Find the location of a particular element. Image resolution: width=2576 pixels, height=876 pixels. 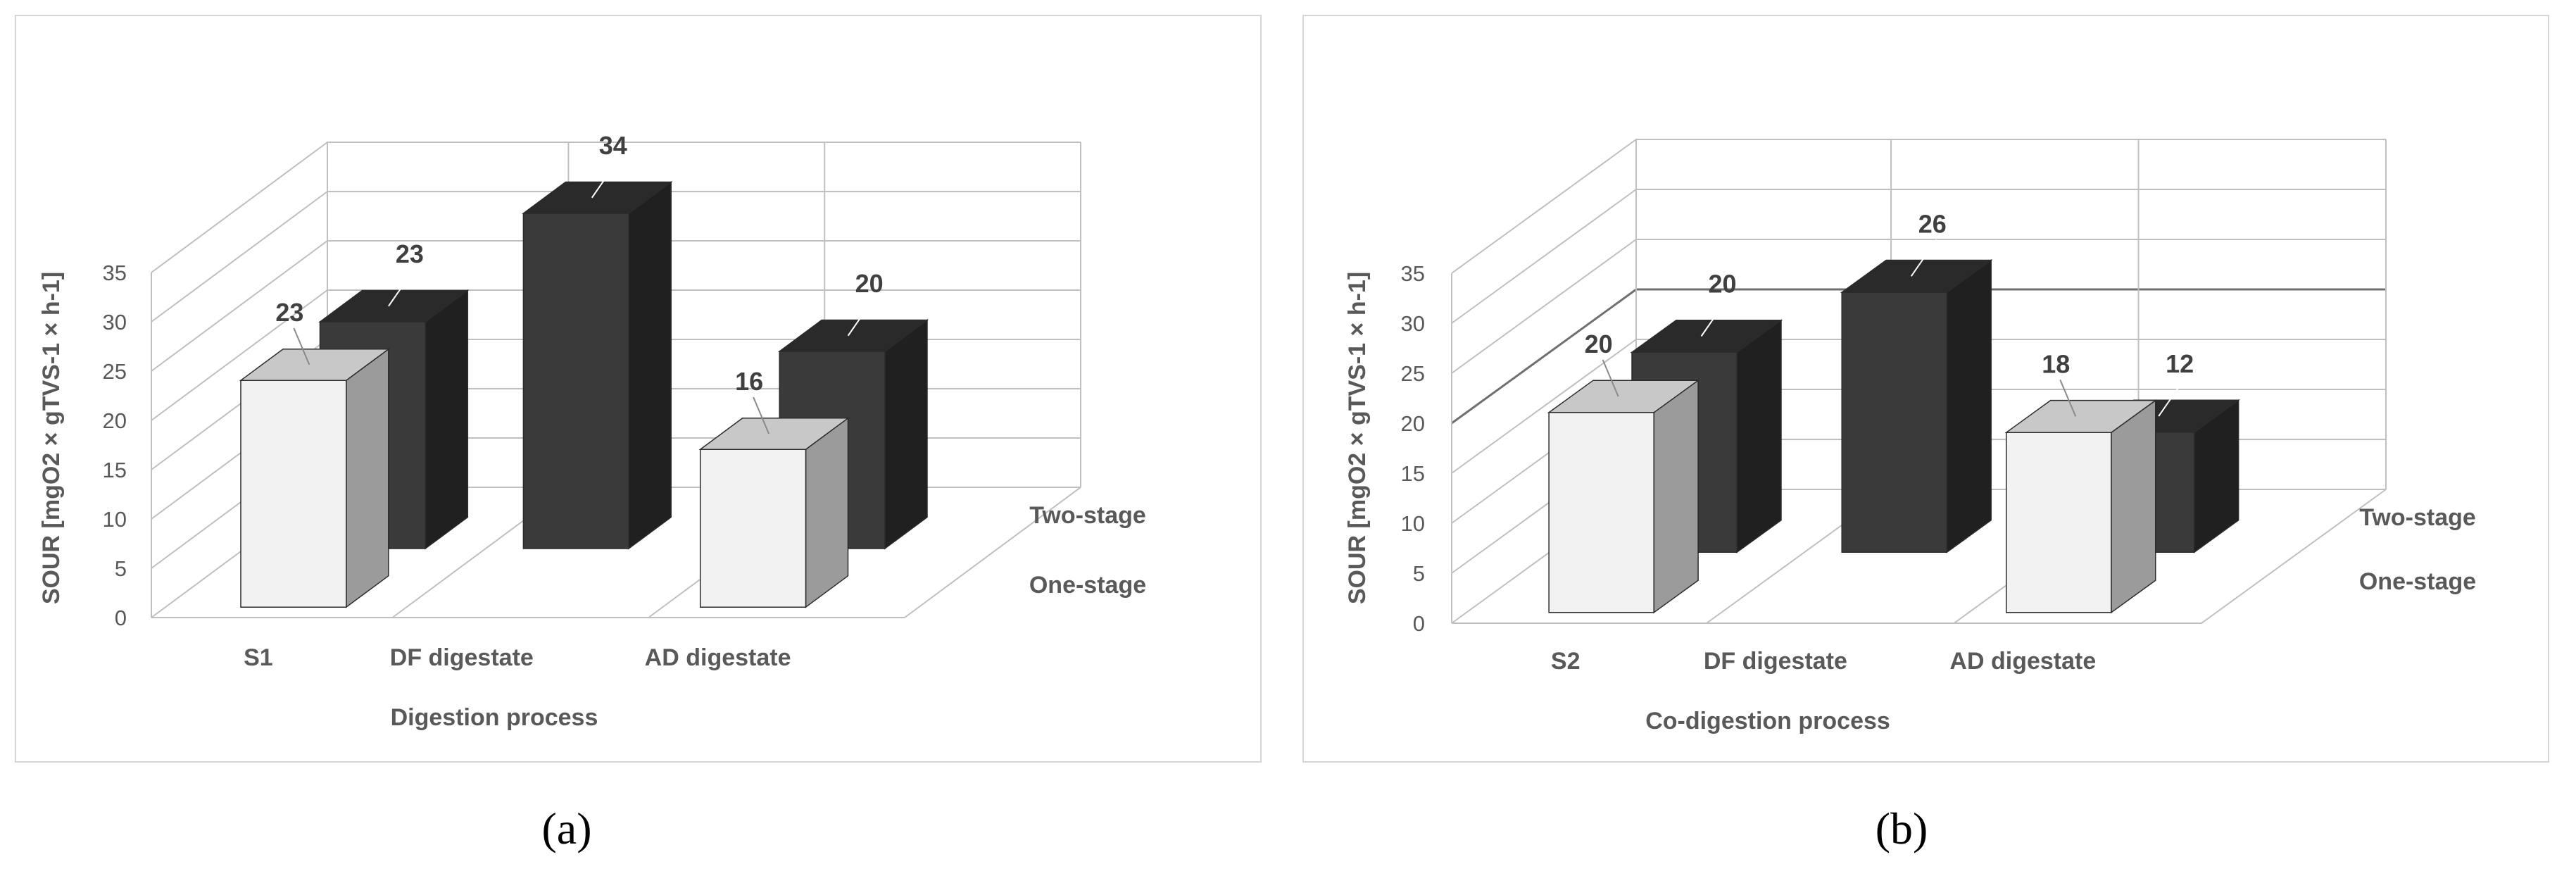

category-label: S2 is located at coordinates (1566, 661).